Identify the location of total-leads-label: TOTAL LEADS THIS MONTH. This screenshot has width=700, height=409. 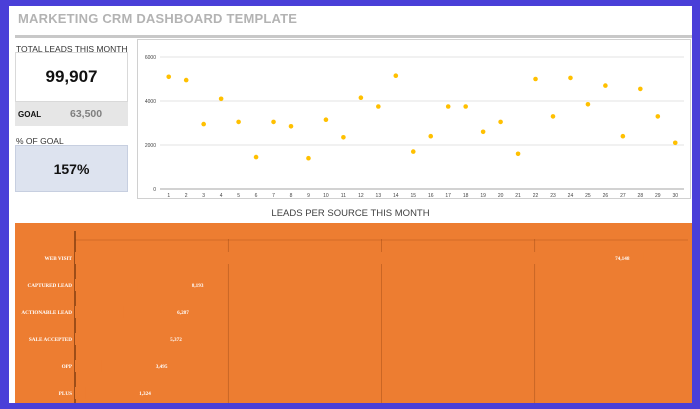
(72, 49).